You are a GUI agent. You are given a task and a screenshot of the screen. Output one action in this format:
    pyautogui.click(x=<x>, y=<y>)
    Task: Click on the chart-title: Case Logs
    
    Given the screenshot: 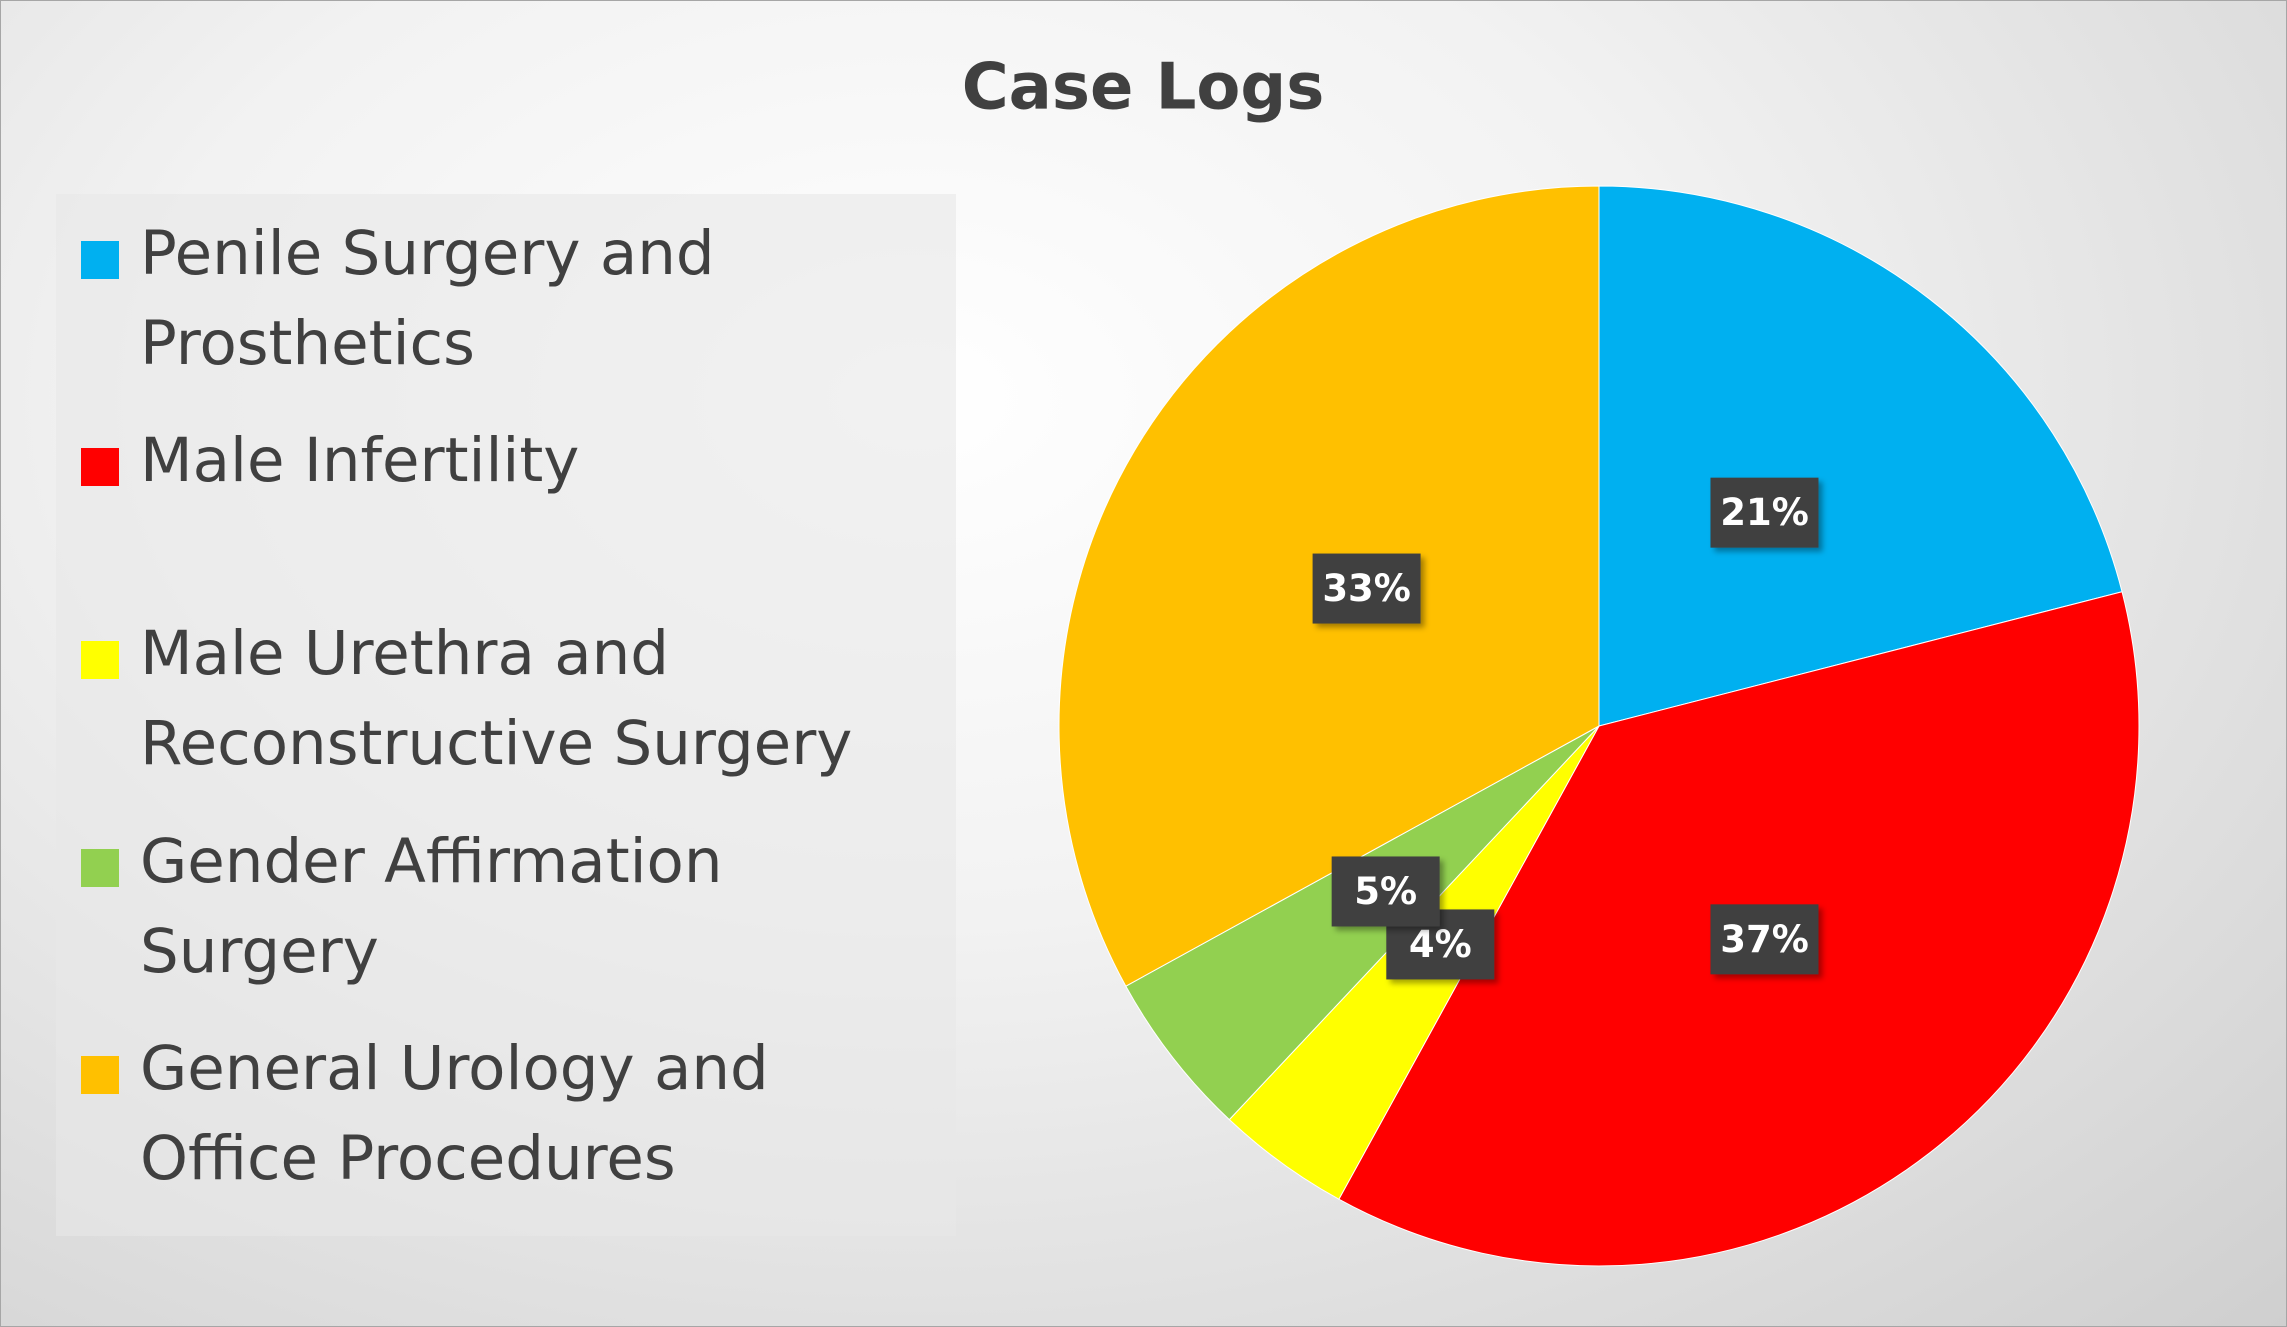 What is the action you would take?
    pyautogui.click(x=1143, y=88)
    